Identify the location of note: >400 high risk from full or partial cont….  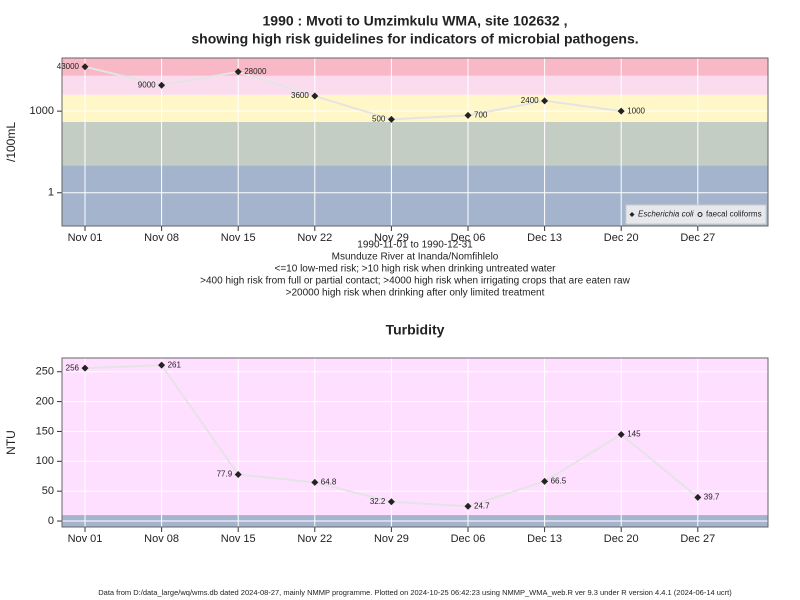
(415, 281).